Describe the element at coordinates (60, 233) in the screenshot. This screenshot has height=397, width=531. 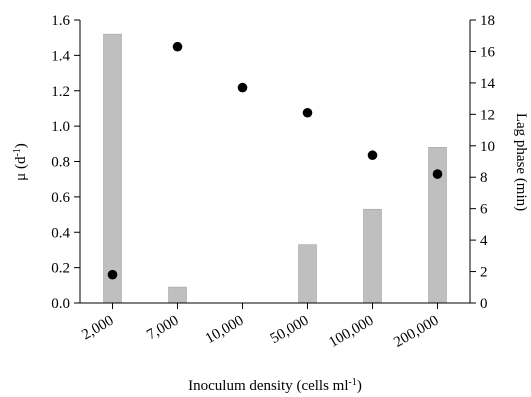
I see `left-tick-label: 0.4` at that location.